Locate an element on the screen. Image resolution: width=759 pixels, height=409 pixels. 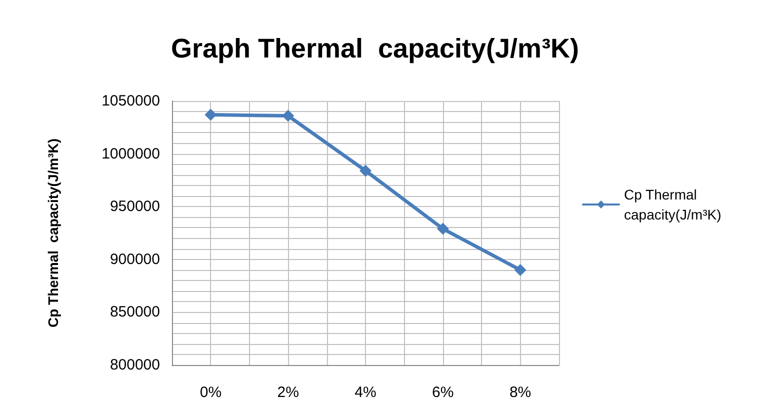
y-tick-label: 900000 is located at coordinates (135, 259).